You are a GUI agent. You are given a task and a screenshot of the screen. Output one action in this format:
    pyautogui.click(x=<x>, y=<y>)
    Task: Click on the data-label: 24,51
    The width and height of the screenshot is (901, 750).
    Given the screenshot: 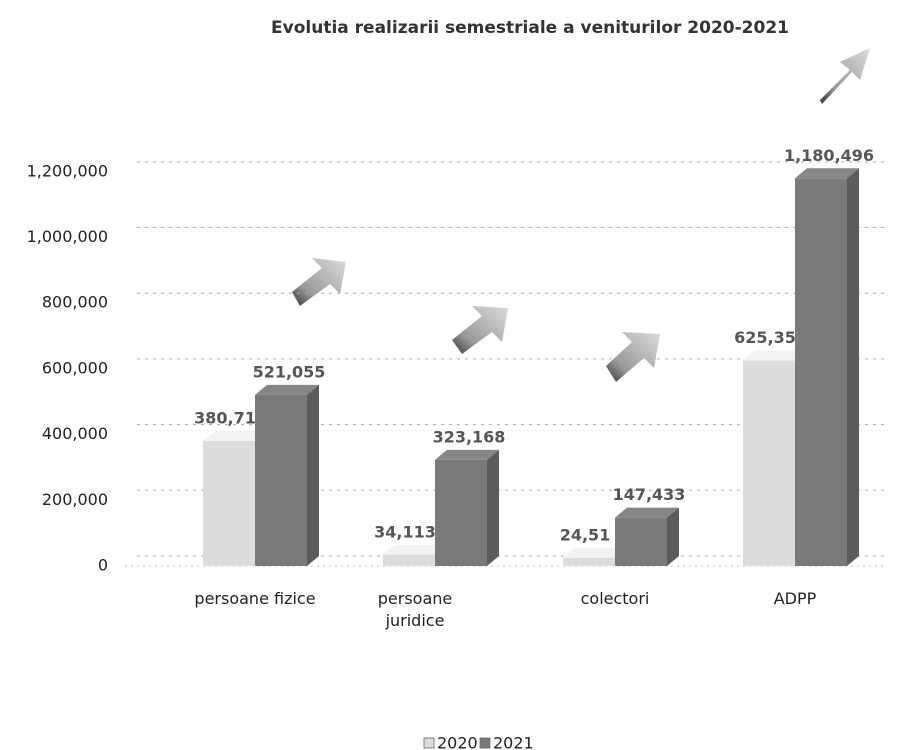 What is the action you would take?
    pyautogui.click(x=585, y=534)
    